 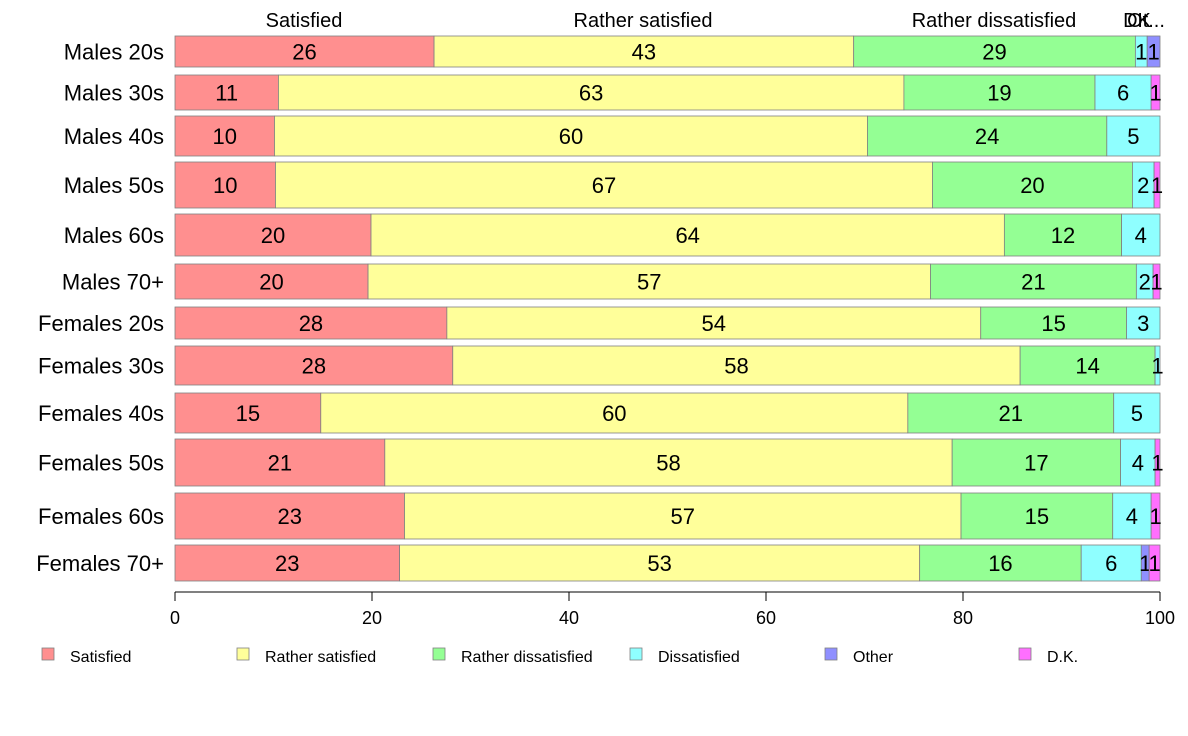 What do you see at coordinates (963, 618) in the screenshot?
I see `x-tick-label: 80` at bounding box center [963, 618].